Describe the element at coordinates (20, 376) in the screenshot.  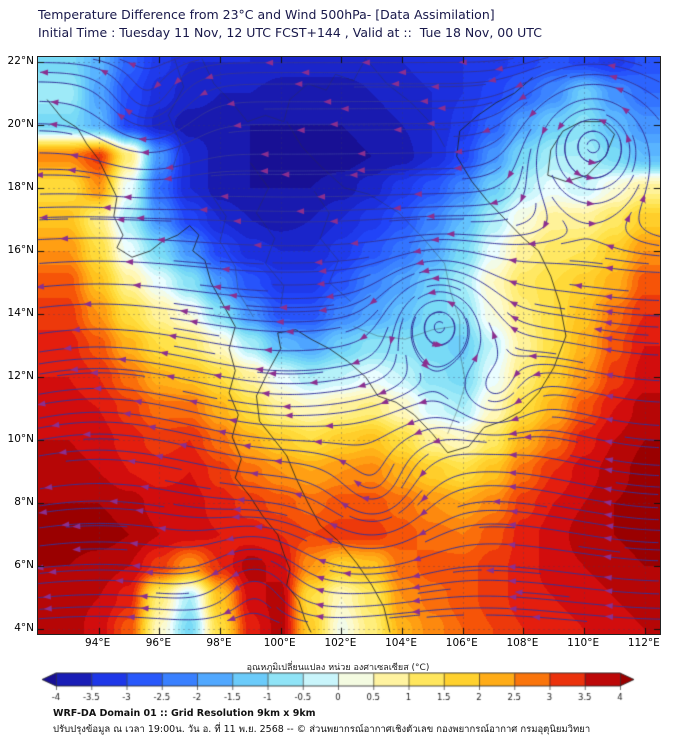
I see `y-axis-tick-label: 12°N` at that location.